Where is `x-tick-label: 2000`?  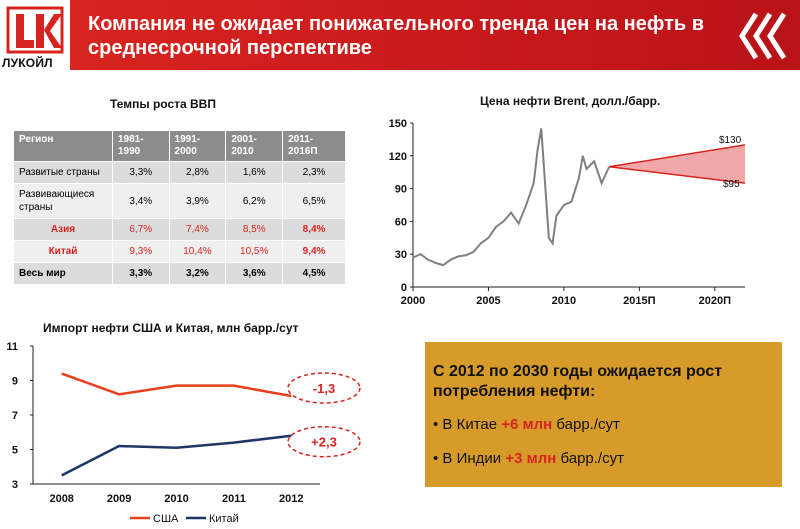 x-tick-label: 2000 is located at coordinates (413, 301).